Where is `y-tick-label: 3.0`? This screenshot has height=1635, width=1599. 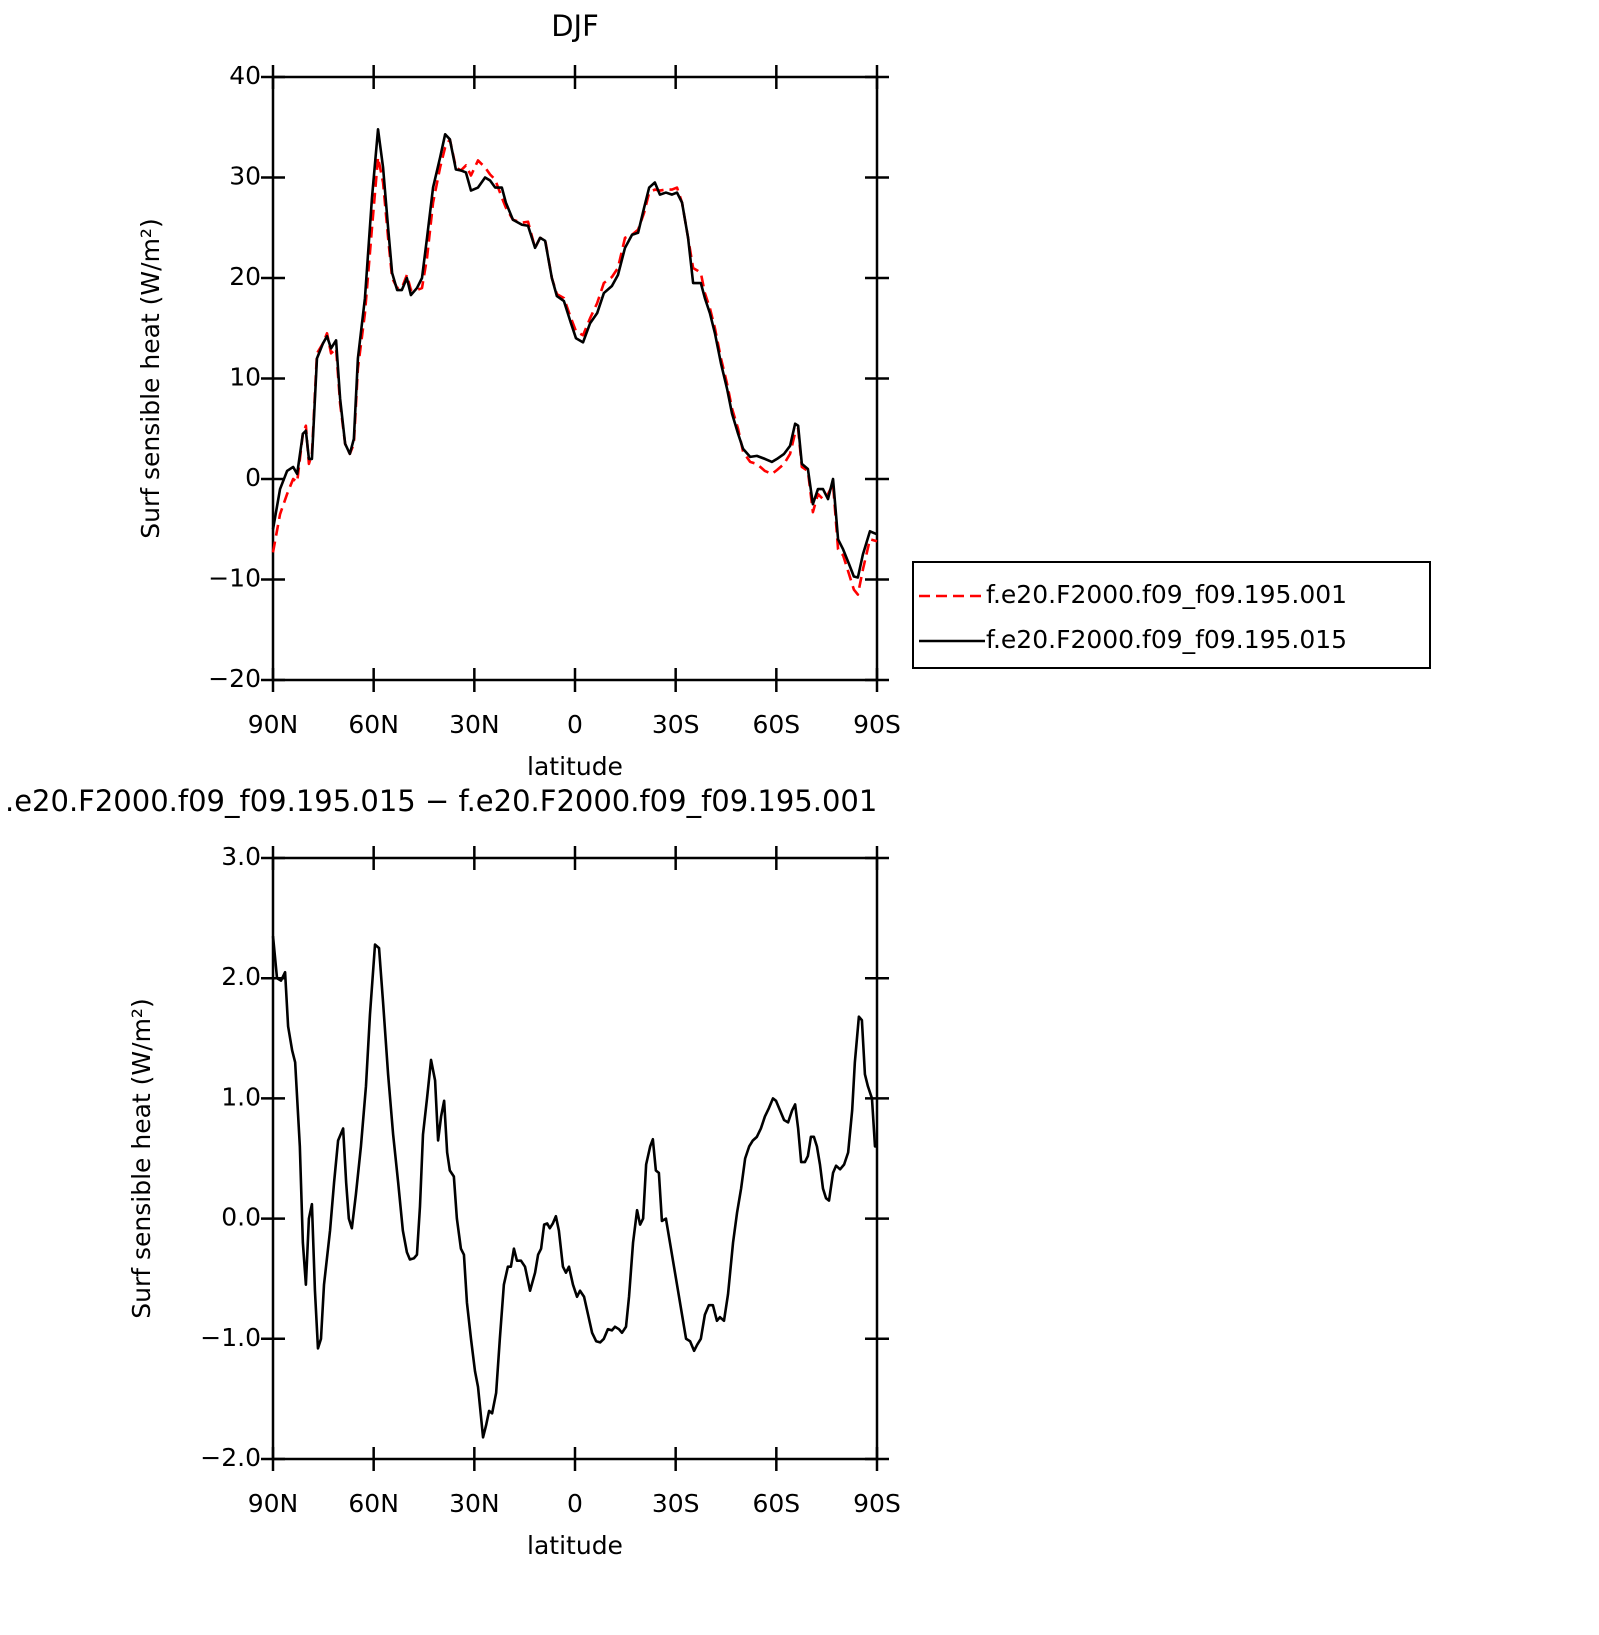 y-tick-label: 3.0 is located at coordinates (241, 856).